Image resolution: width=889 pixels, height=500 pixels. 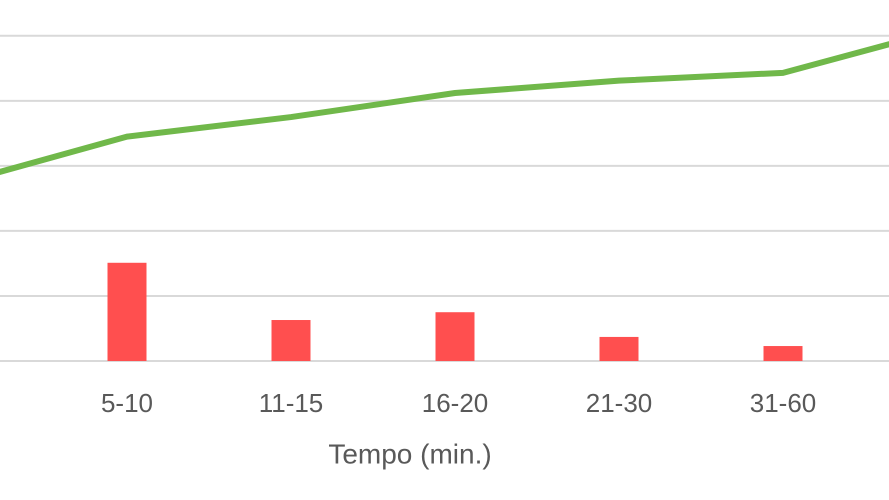 What do you see at coordinates (127, 403) in the screenshot?
I see `x-tick-label: 5-10` at bounding box center [127, 403].